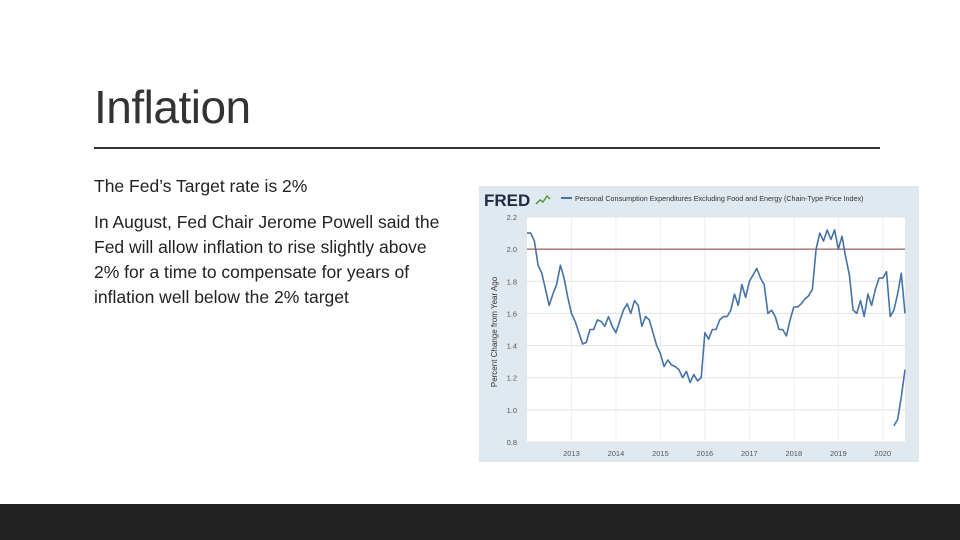 Image resolution: width=960 pixels, height=540 pixels. Describe the element at coordinates (660, 453) in the screenshot. I see `x-tick-label: 2015` at that location.